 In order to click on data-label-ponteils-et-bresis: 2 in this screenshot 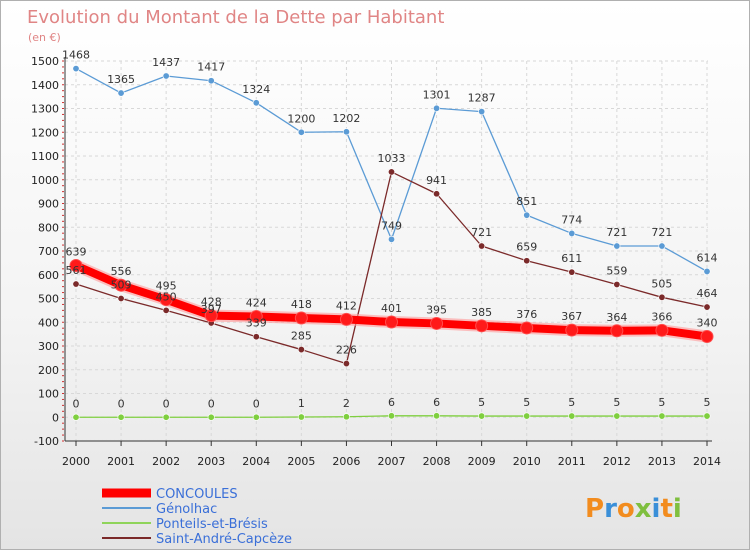, I will do `click(346, 403)`.